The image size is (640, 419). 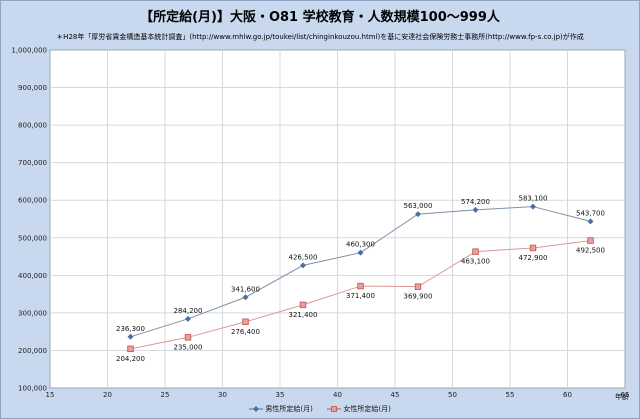 What do you see at coordinates (590, 213) in the screenshot?
I see `data-label-male: 543,700` at bounding box center [590, 213].